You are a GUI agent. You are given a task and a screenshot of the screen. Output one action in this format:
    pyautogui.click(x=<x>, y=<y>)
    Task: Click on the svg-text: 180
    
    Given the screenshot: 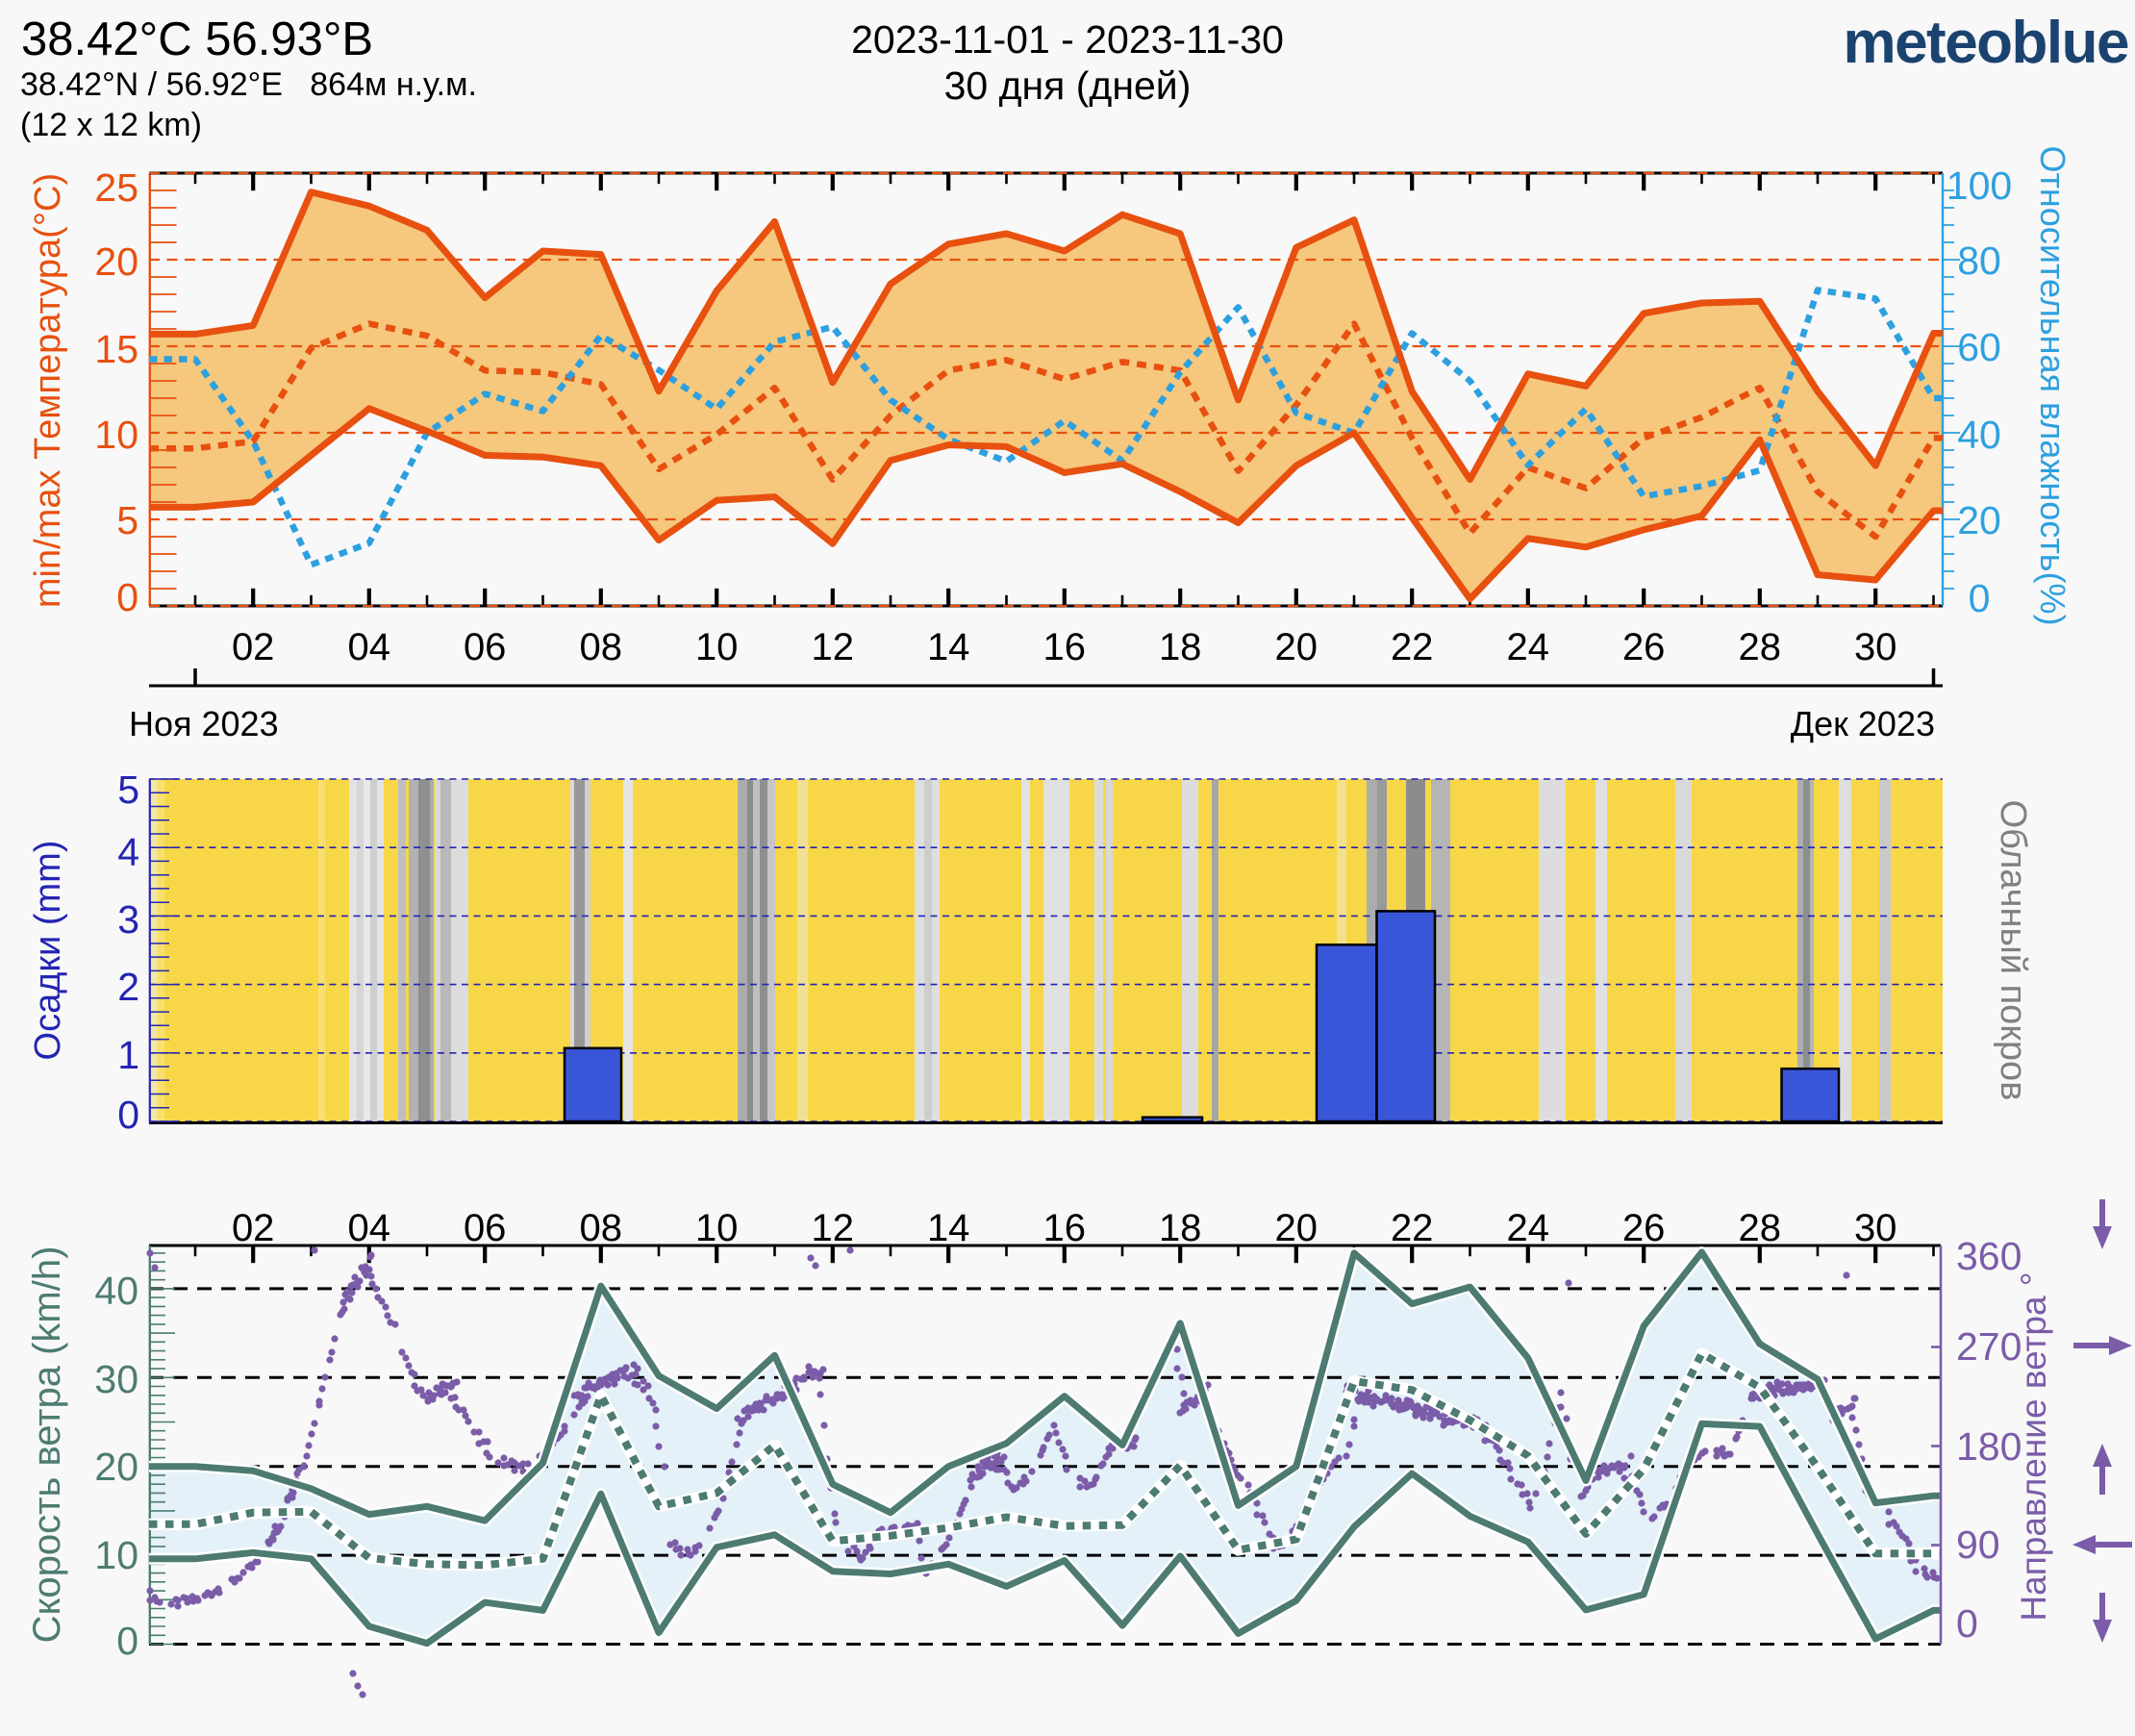 What is the action you would take?
    pyautogui.click(x=1989, y=1446)
    